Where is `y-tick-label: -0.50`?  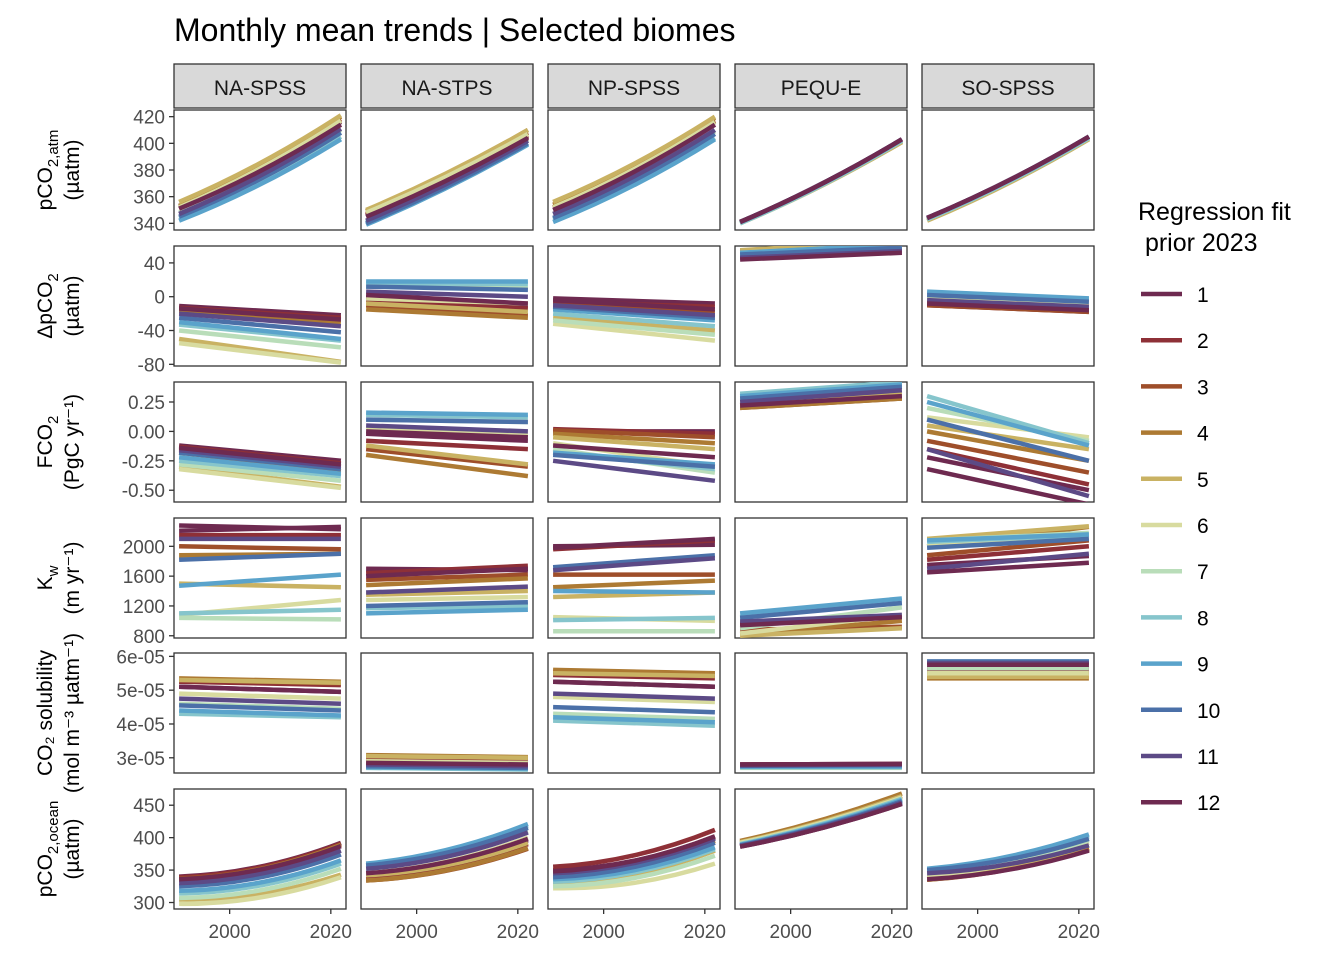
y-tick-label: -0.50 is located at coordinates (143, 491).